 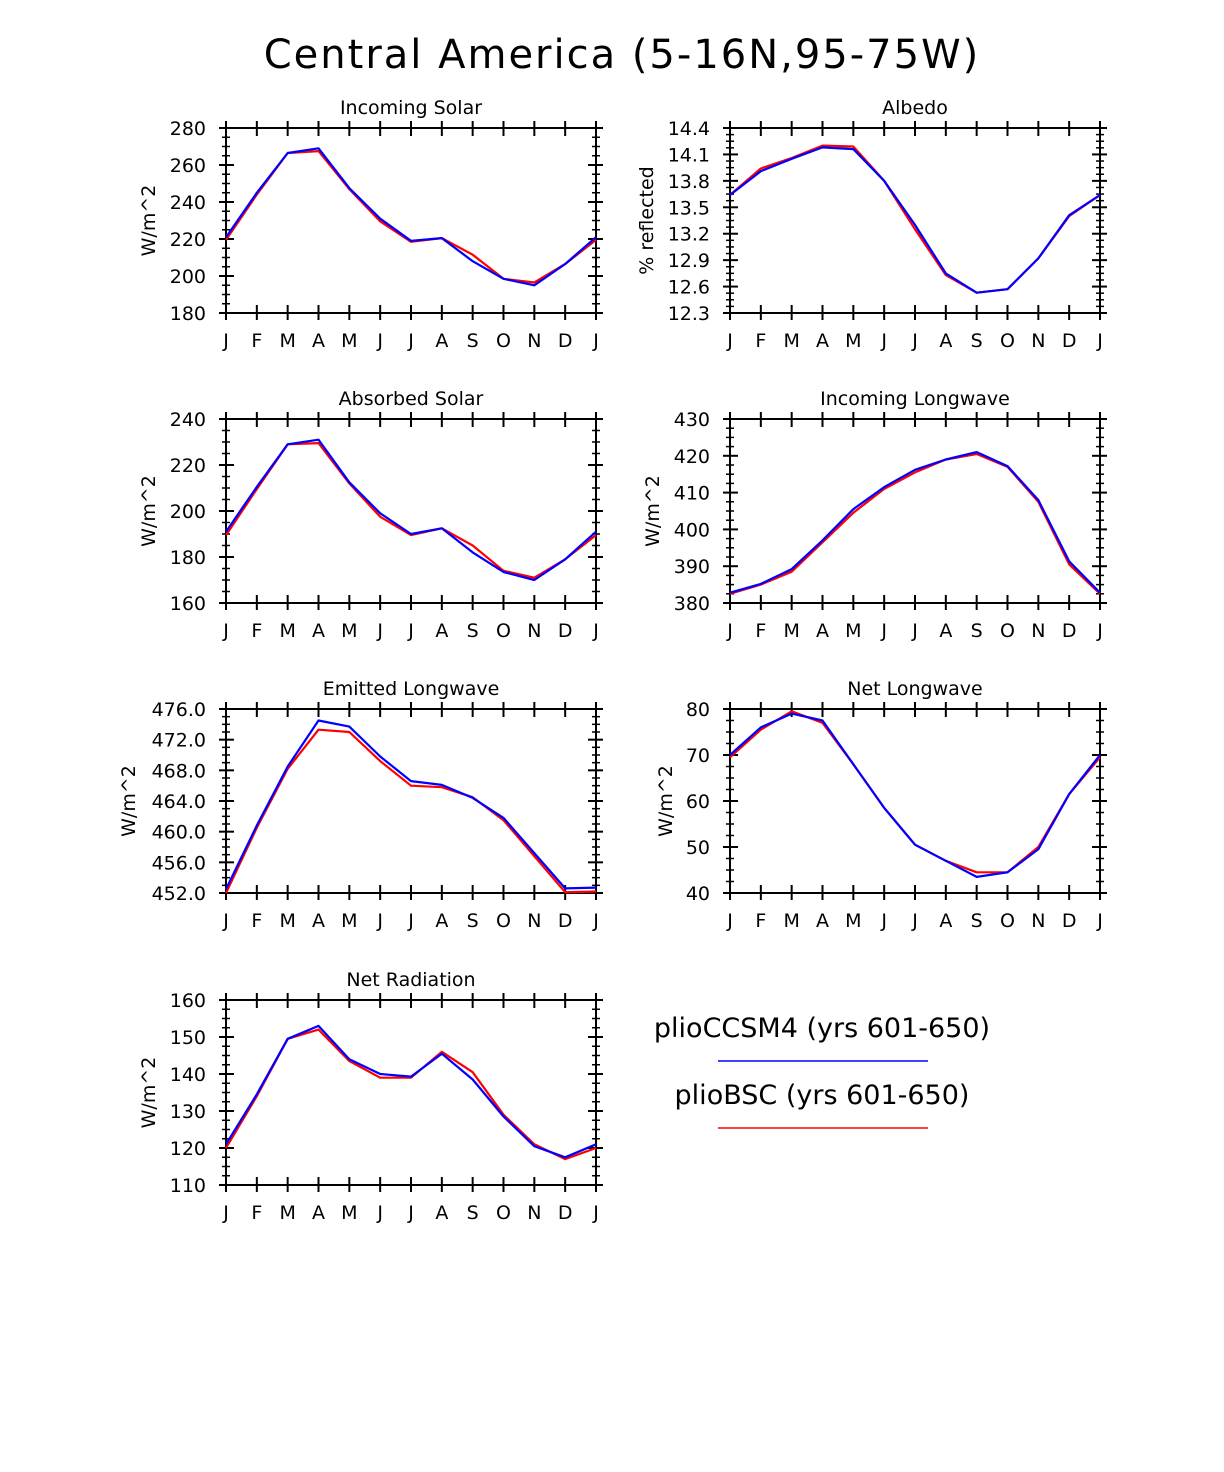 I want to click on y-tick-label: 70, so click(x=698, y=756).